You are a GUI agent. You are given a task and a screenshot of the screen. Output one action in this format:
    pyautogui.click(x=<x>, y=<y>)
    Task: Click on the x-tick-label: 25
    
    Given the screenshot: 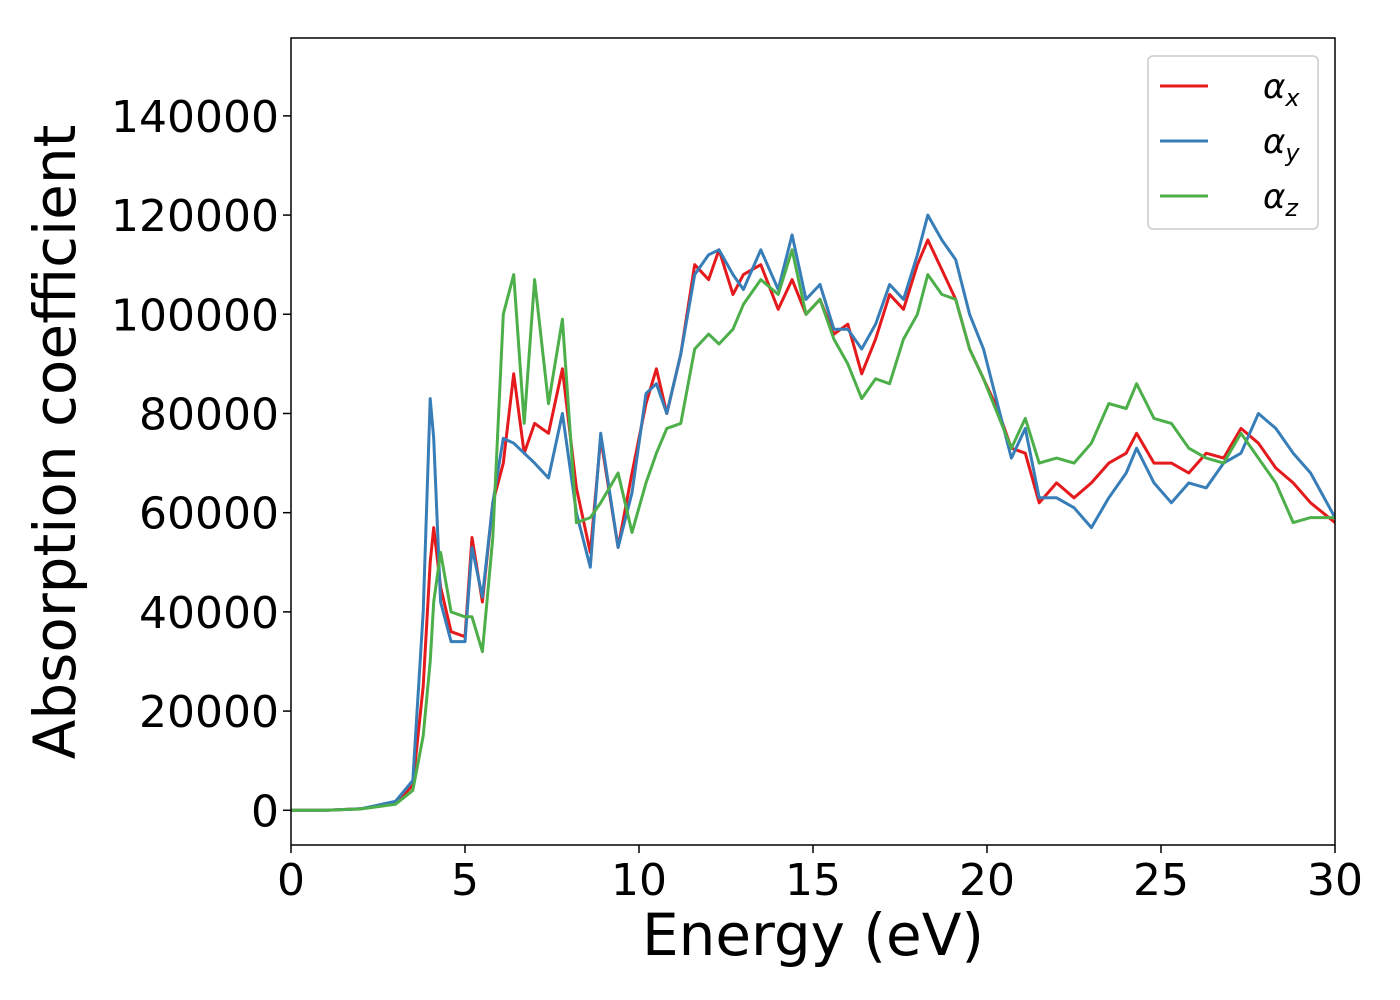 What is the action you would take?
    pyautogui.click(x=1161, y=880)
    